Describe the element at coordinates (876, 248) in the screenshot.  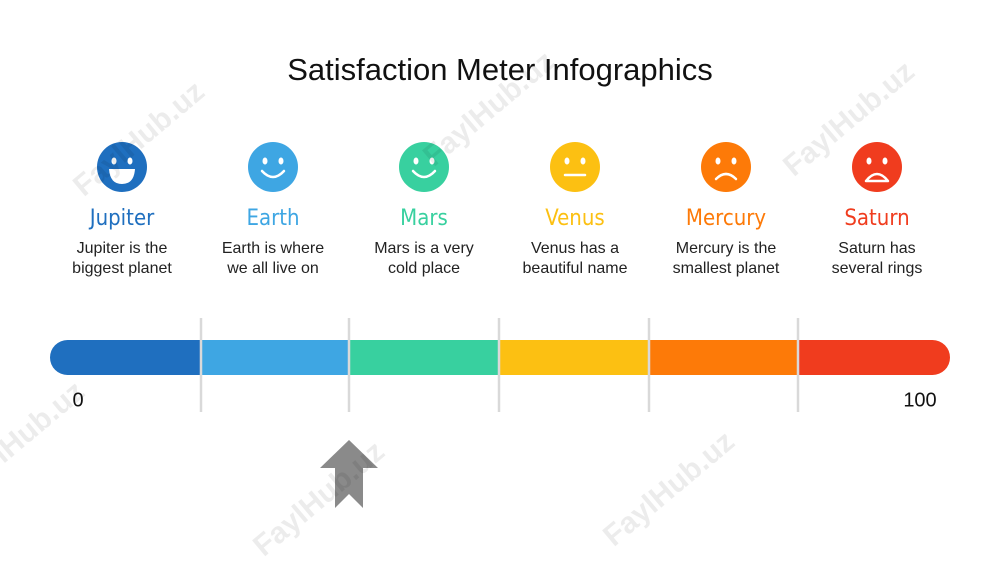
I see `item-description: Saturn has` at that location.